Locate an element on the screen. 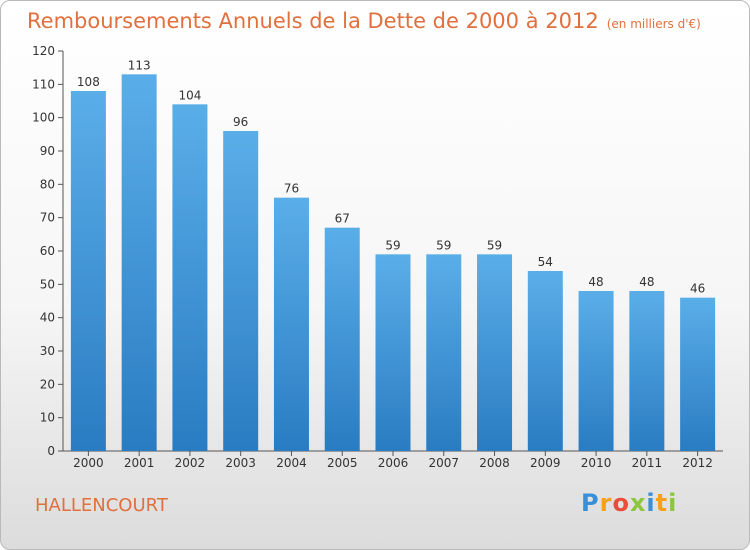 The image size is (750, 550). data-label: 108 is located at coordinates (88, 82).